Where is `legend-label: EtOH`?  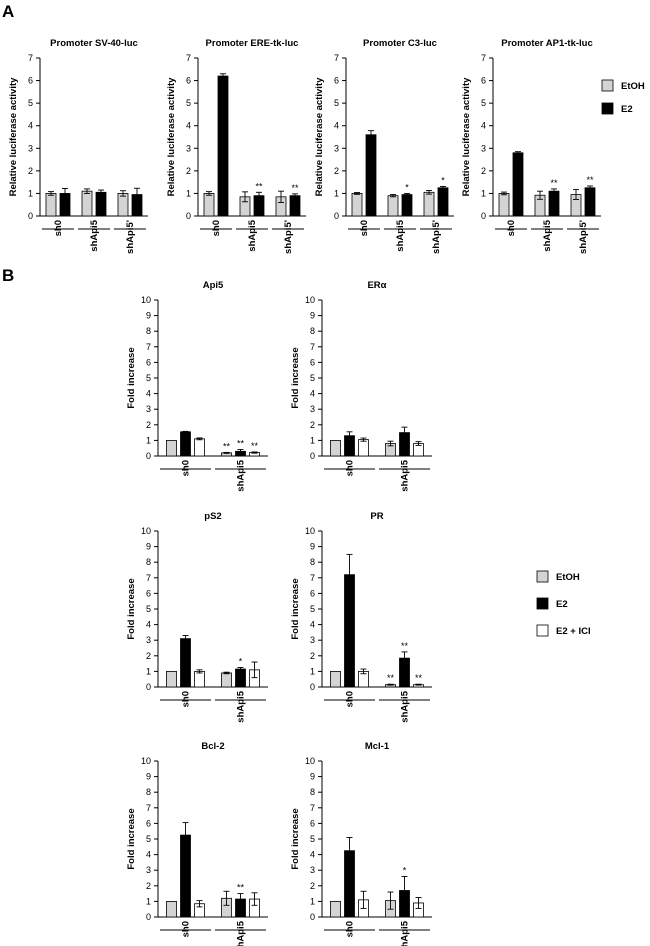 legend-label: EtOH is located at coordinates (633, 86).